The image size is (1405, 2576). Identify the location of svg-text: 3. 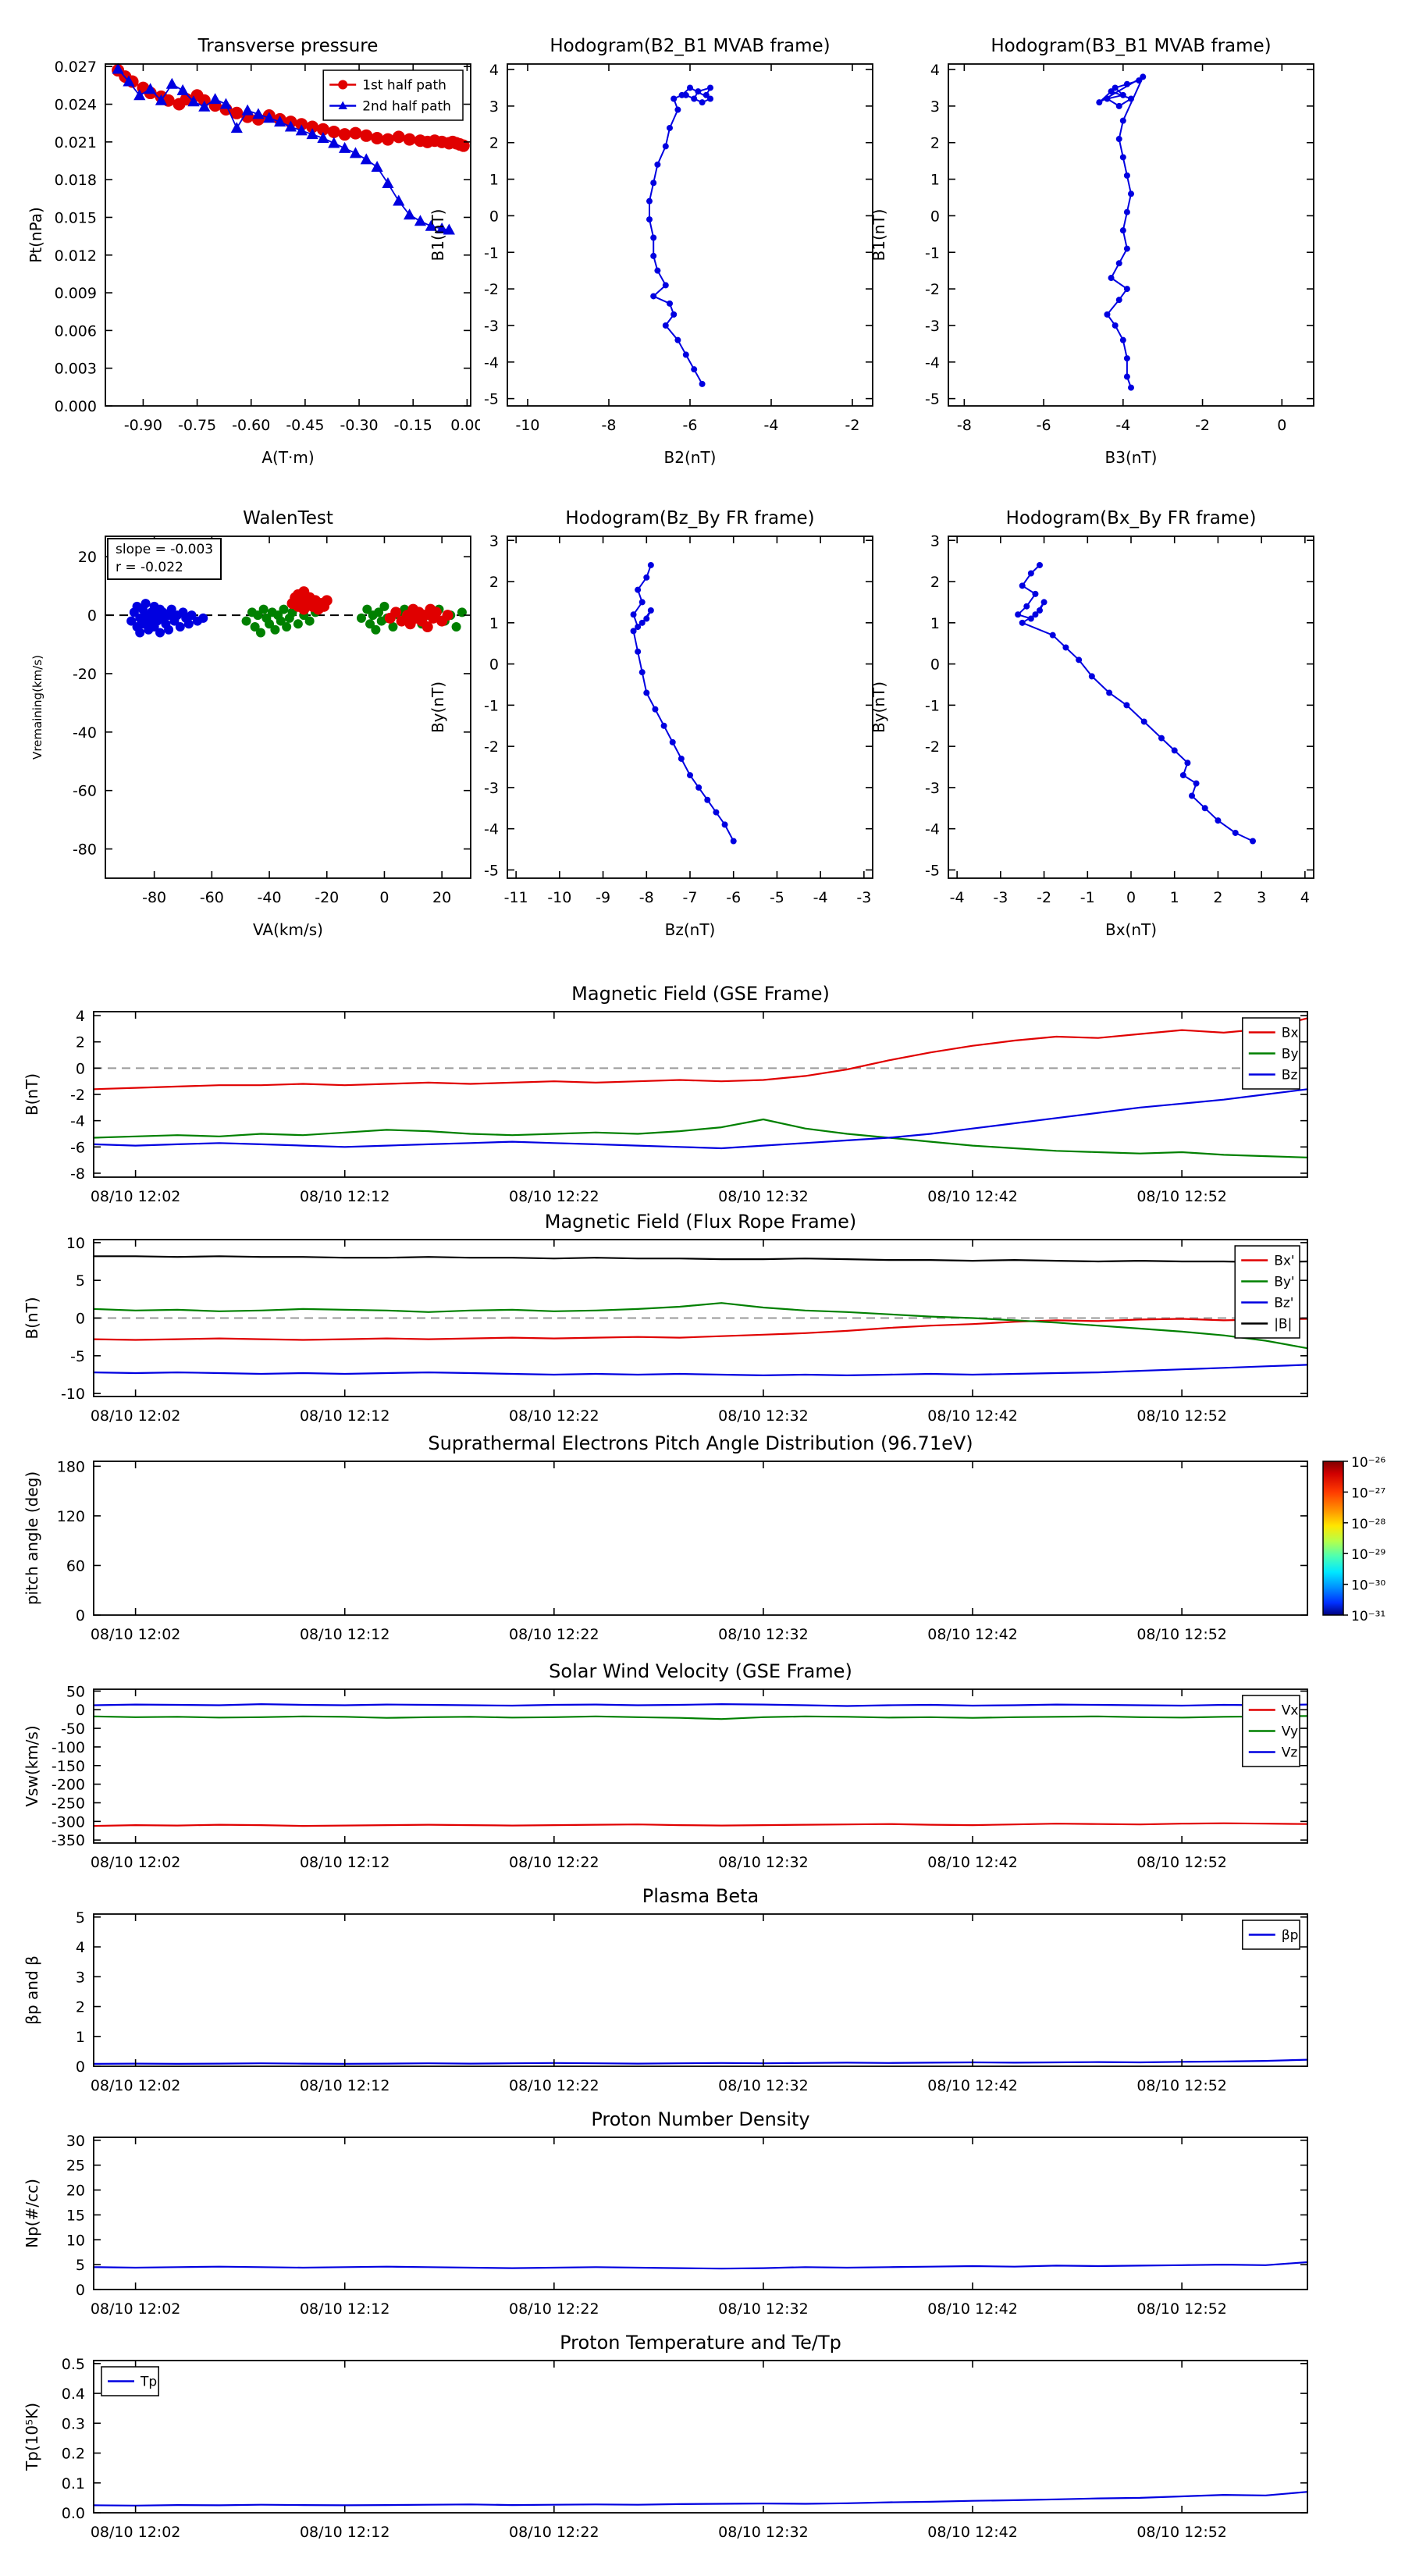
(81, 1978).